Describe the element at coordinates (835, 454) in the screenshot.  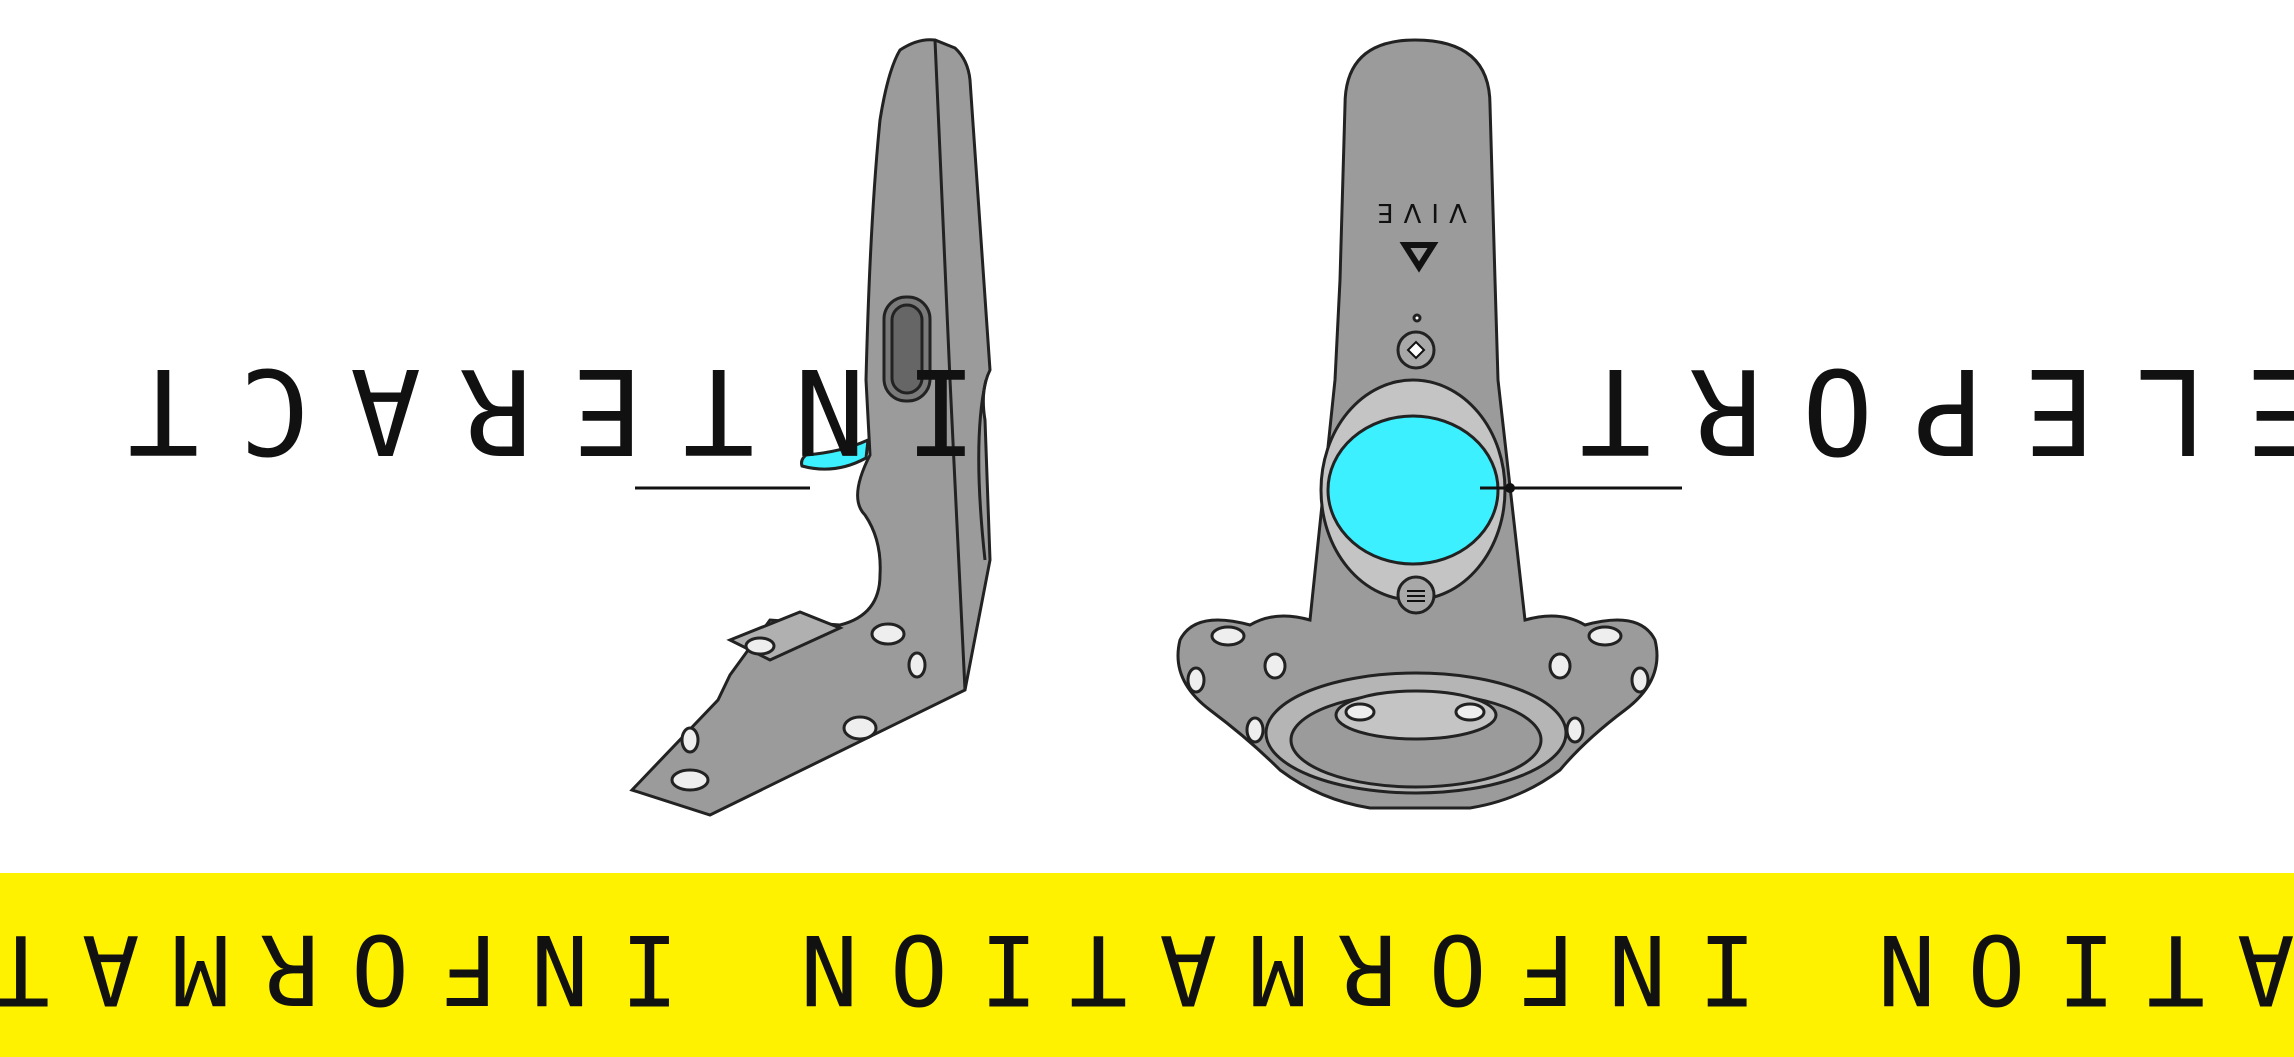
I see `trigger-highlight` at that location.